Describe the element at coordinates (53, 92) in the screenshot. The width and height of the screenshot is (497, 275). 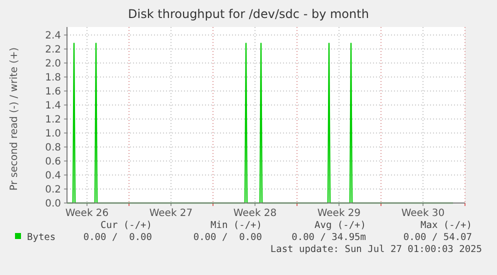
I see `y-tick-label: 1.6` at that location.